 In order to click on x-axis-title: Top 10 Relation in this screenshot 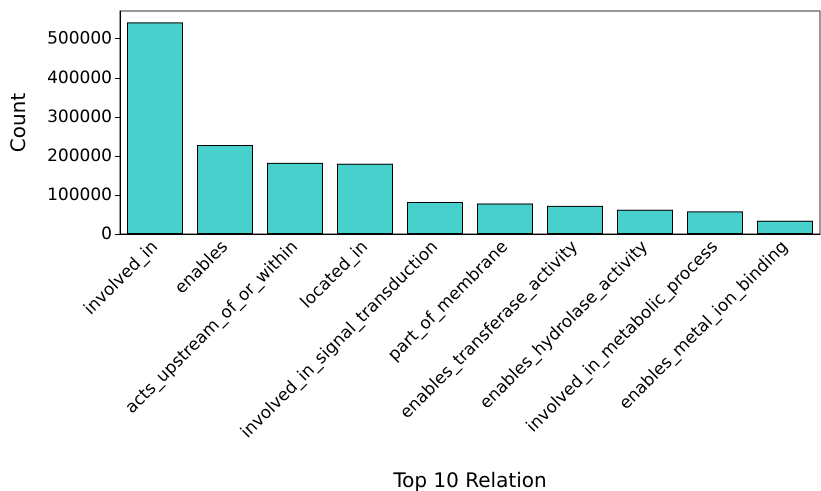, I will do `click(469, 479)`.